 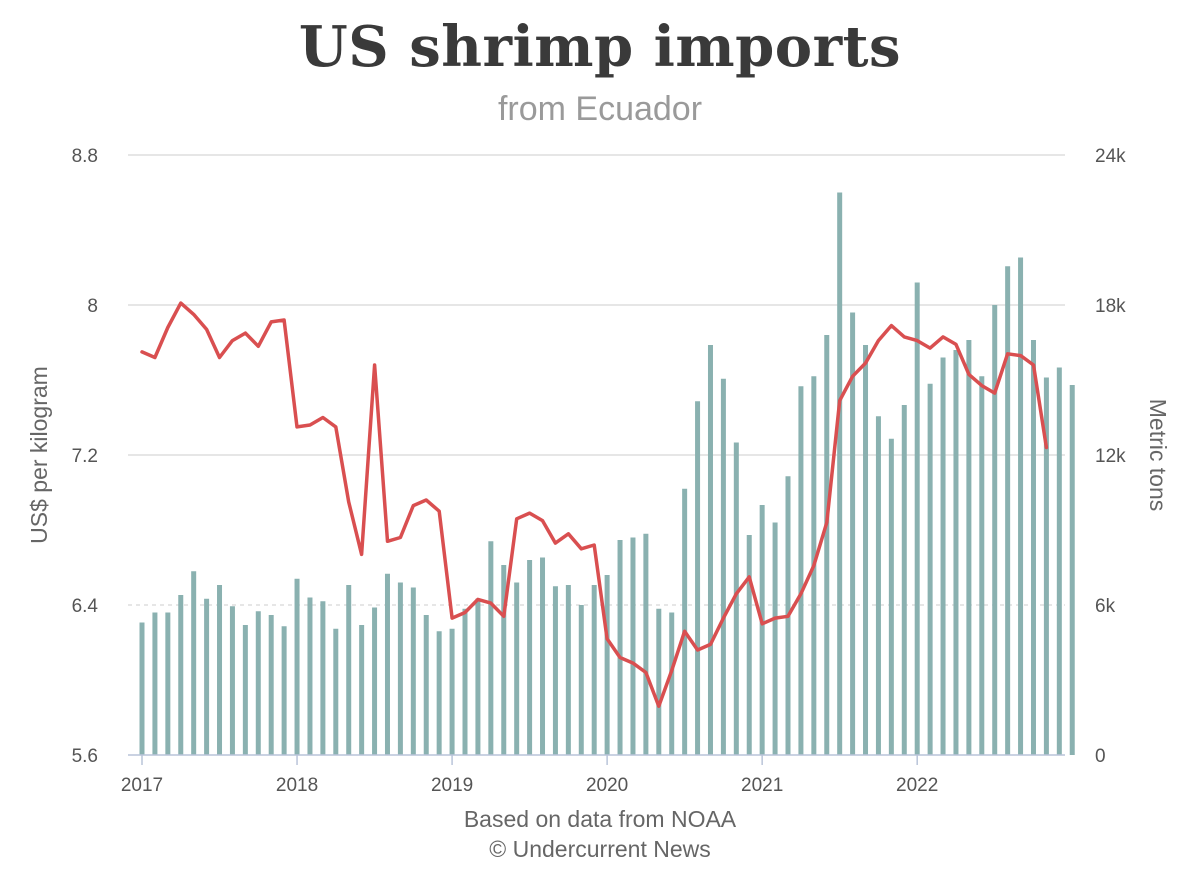 I want to click on y-left-tick-label: 8.8, so click(x=85, y=156).